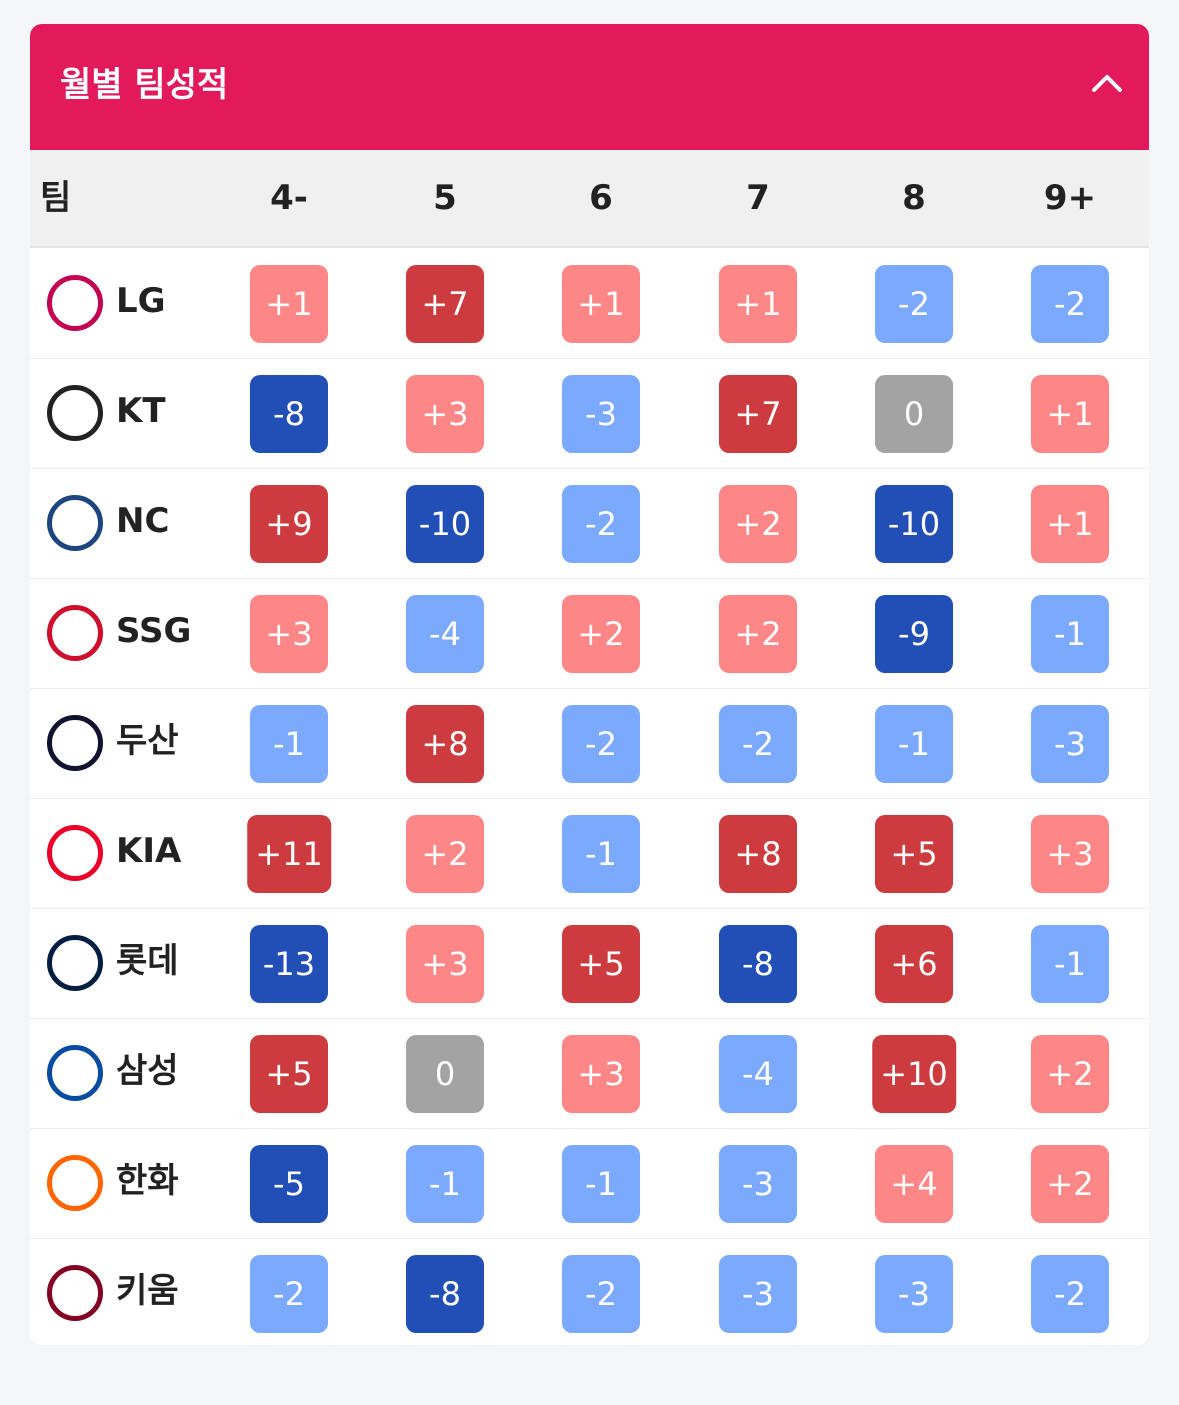 The height and width of the screenshot is (1405, 1179). What do you see at coordinates (149, 851) in the screenshot?
I see `team-name: KIA` at bounding box center [149, 851].